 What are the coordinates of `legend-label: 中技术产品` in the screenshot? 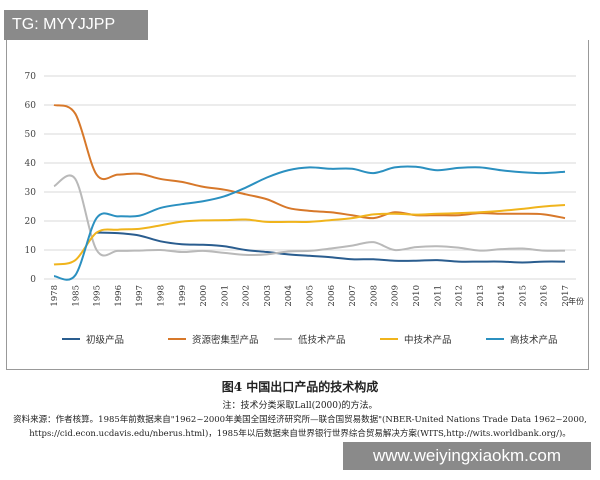 It's located at (428, 340).